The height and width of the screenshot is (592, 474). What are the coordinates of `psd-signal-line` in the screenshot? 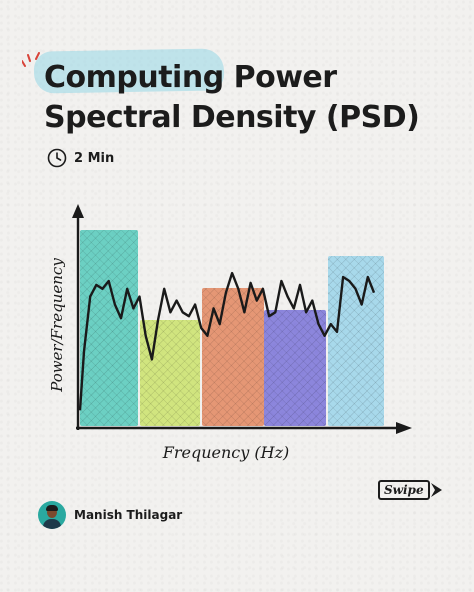 It's located at (227, 341).